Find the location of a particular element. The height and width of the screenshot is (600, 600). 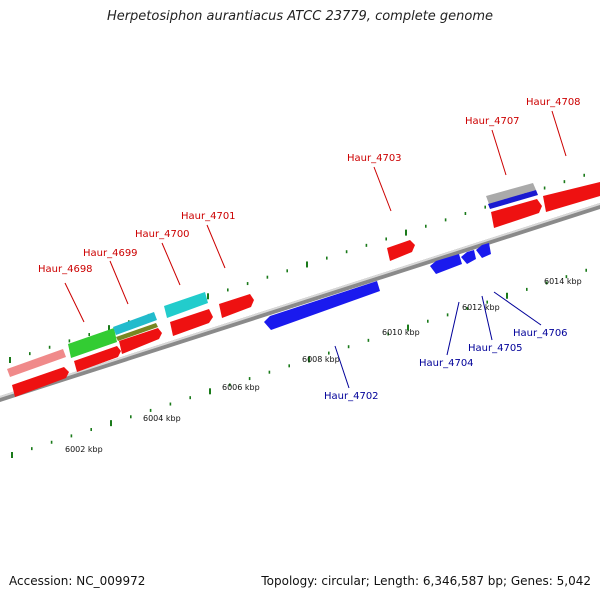

scale-label-6014: 6014 kbp is located at coordinates (563, 281).